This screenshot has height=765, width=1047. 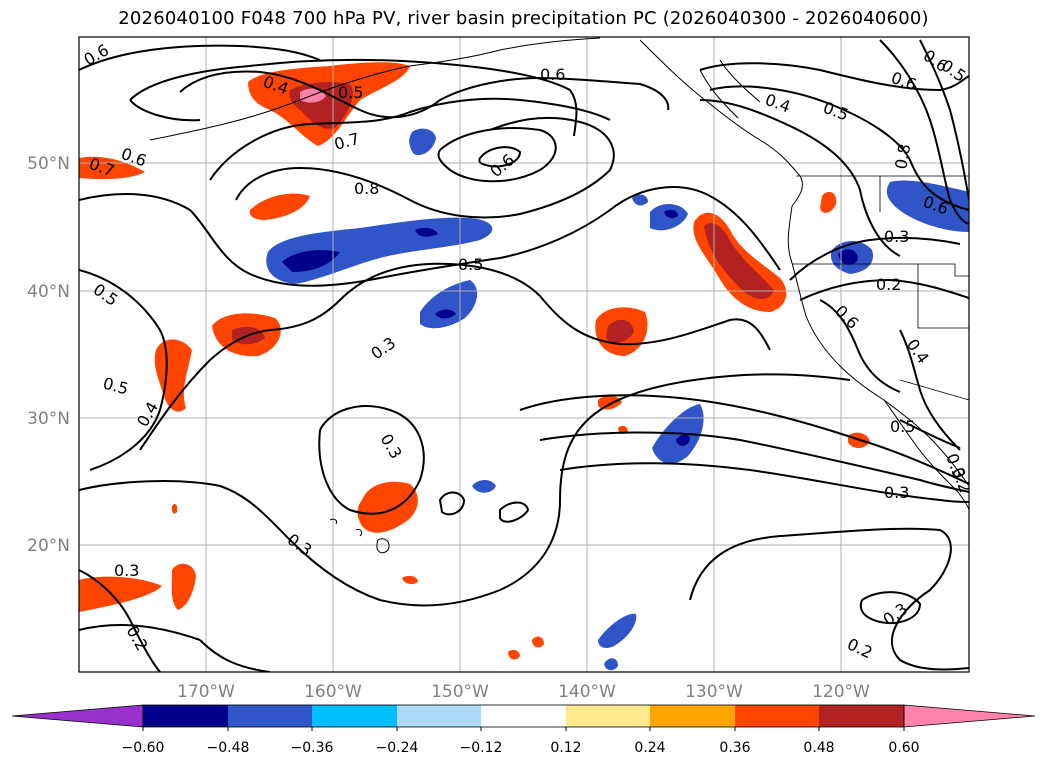 I want to click on colorbar-tick-label: −0.12, so click(x=481, y=748).